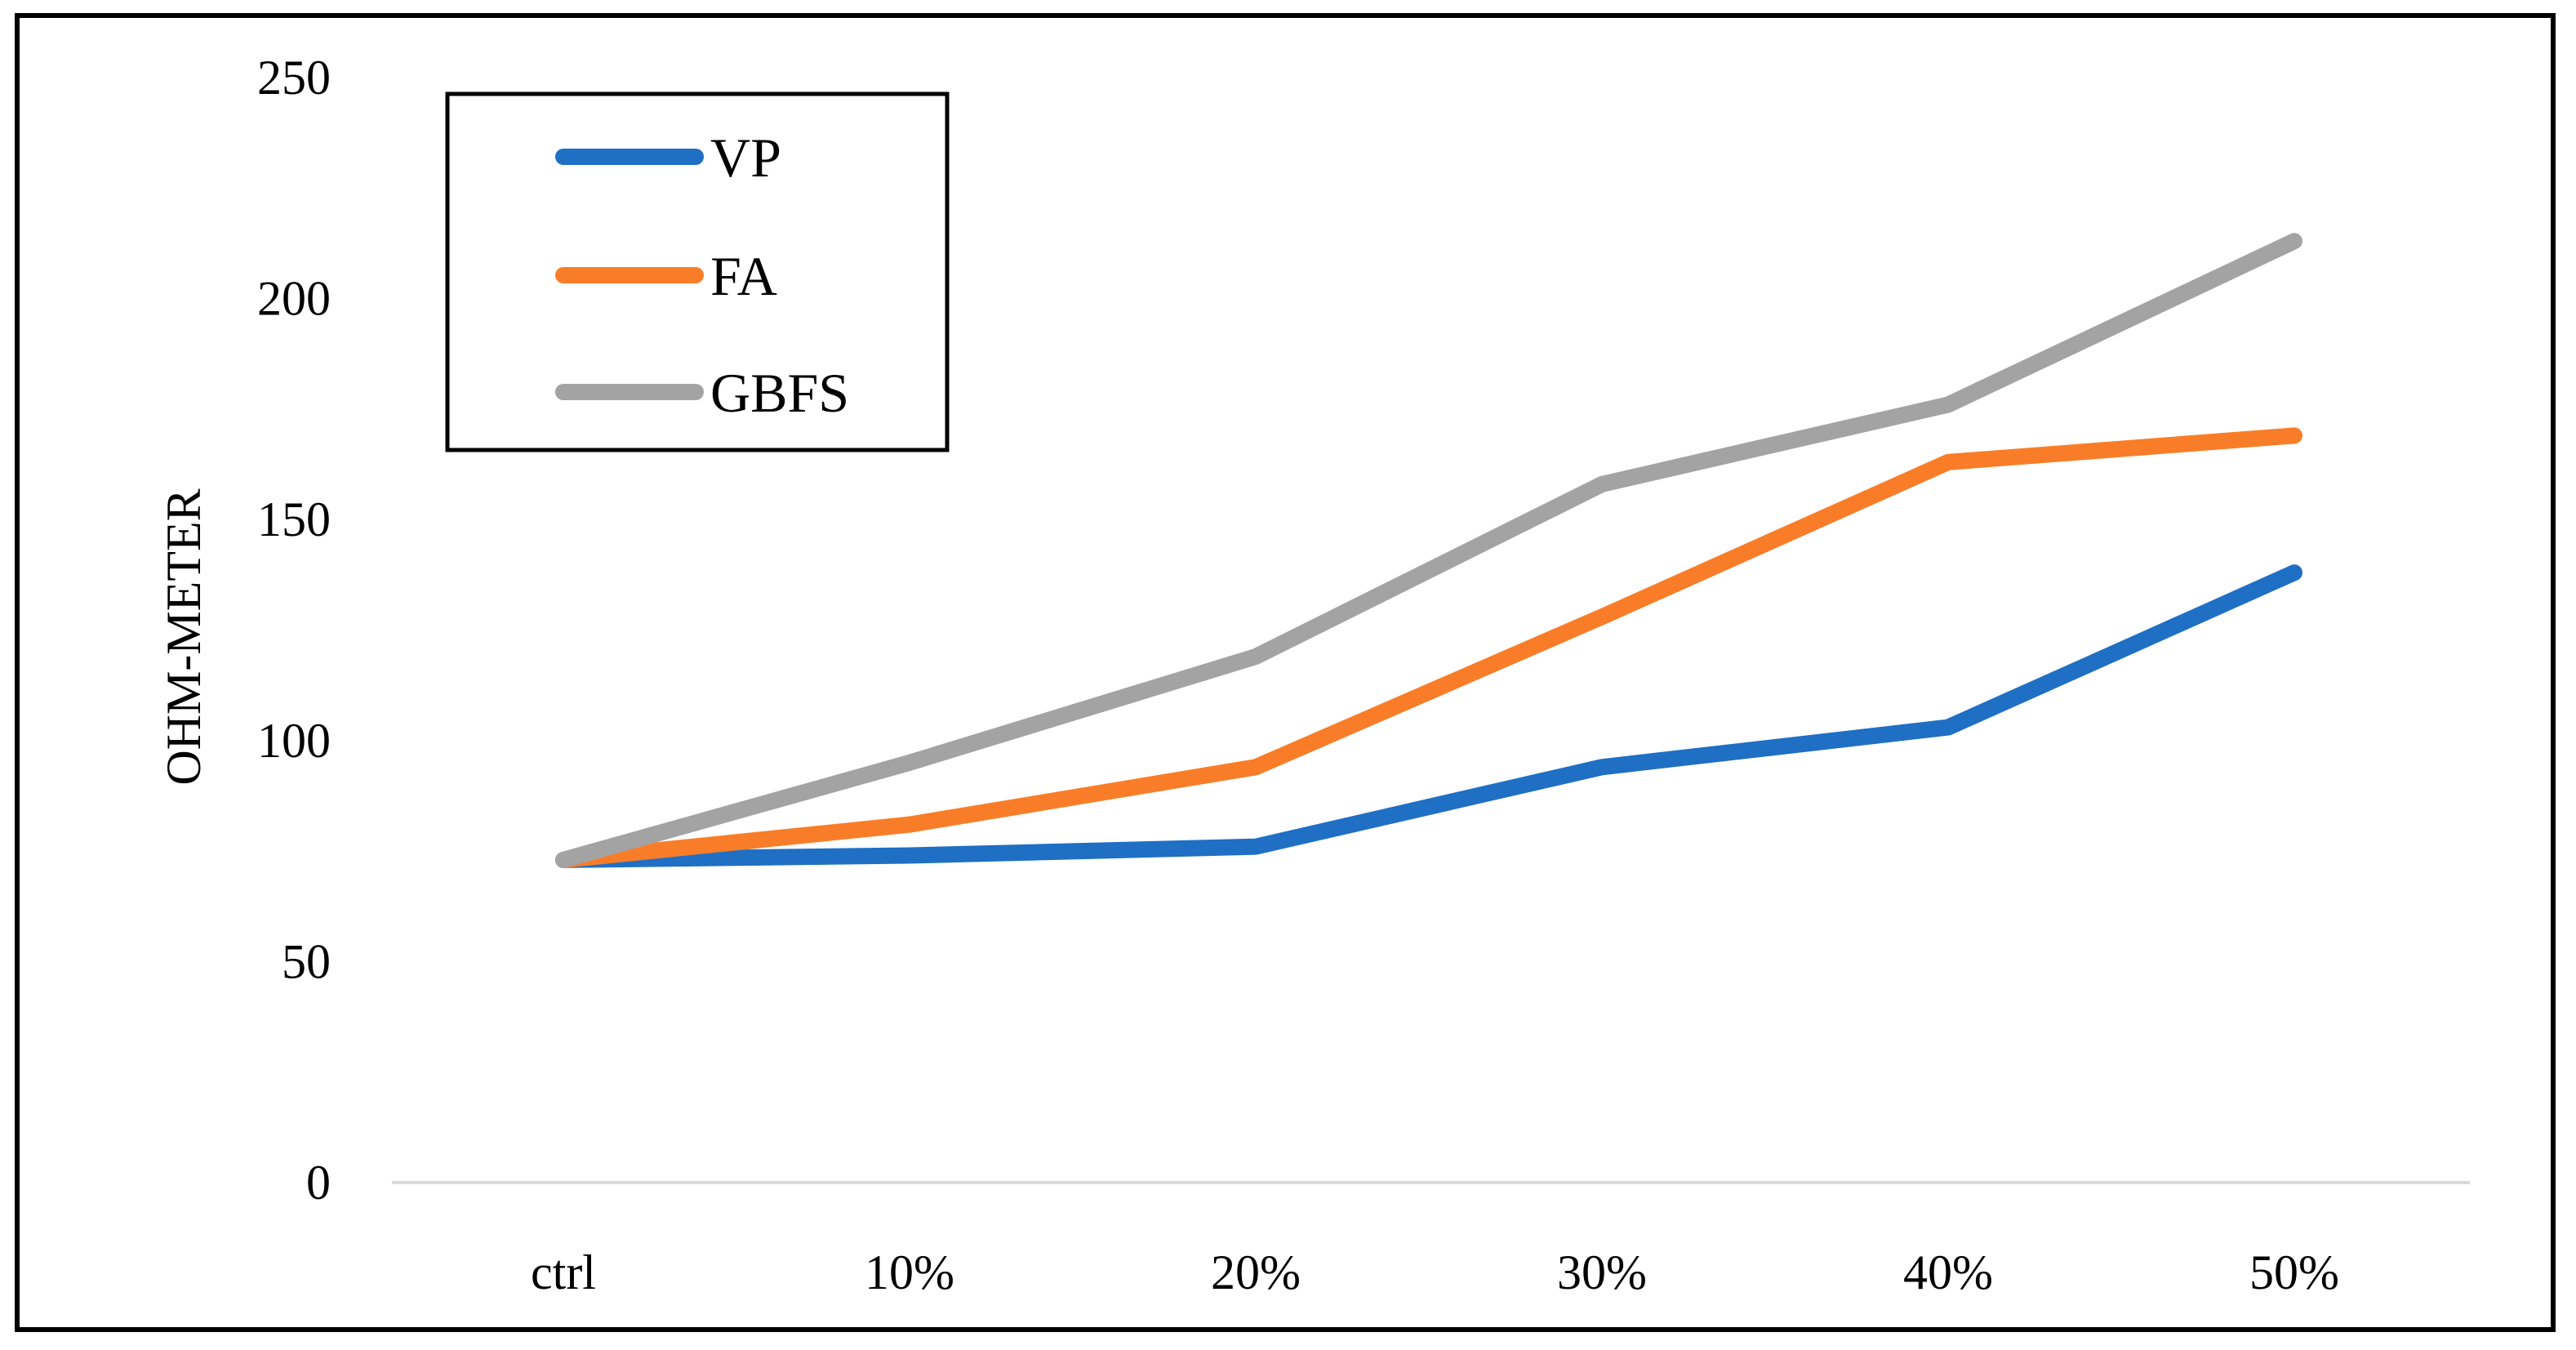 The height and width of the screenshot is (1350, 2576). Describe the element at coordinates (318, 1183) in the screenshot. I see `y-tick-label: 0` at that location.